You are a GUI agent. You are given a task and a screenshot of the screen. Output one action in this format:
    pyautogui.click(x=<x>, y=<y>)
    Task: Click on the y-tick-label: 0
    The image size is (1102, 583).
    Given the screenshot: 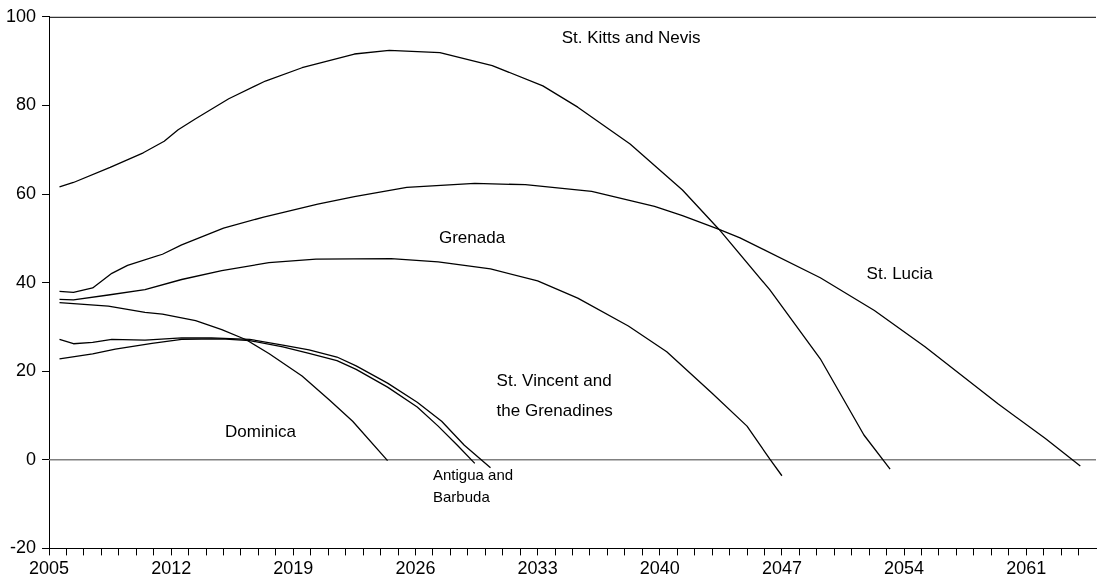 What is the action you would take?
    pyautogui.click(x=31, y=458)
    